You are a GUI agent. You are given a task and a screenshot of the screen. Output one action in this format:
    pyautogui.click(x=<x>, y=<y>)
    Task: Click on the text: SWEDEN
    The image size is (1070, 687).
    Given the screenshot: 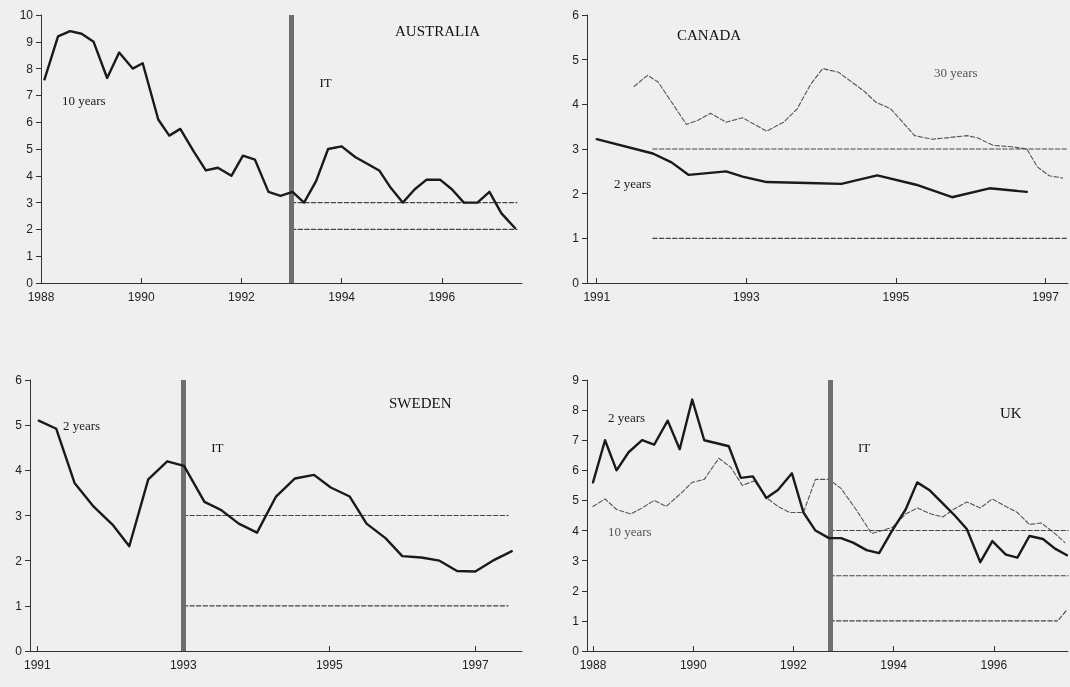 What is the action you would take?
    pyautogui.click(x=420, y=402)
    